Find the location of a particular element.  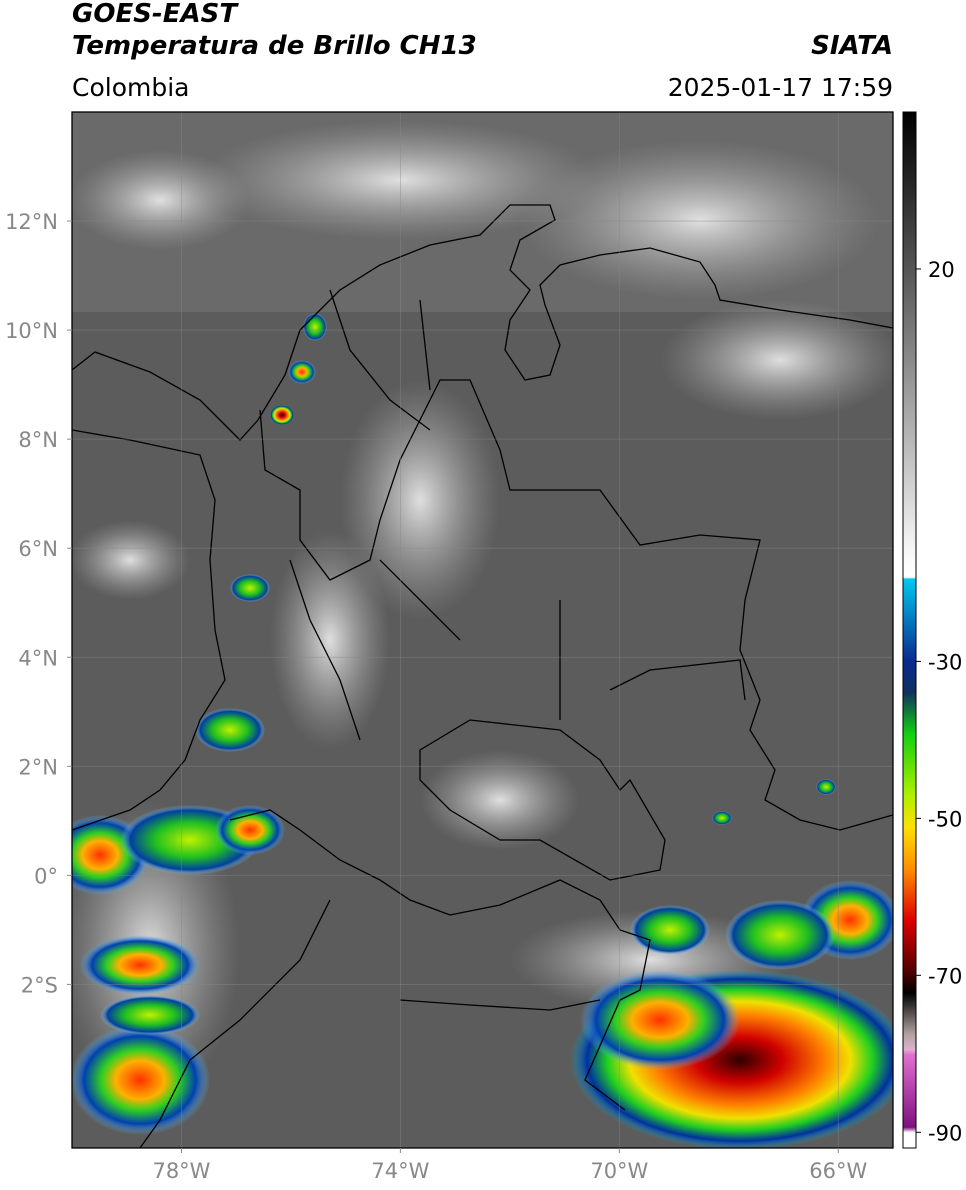

subtitle: Temperatura de Brillo CH13 is located at coordinates (274, 46).